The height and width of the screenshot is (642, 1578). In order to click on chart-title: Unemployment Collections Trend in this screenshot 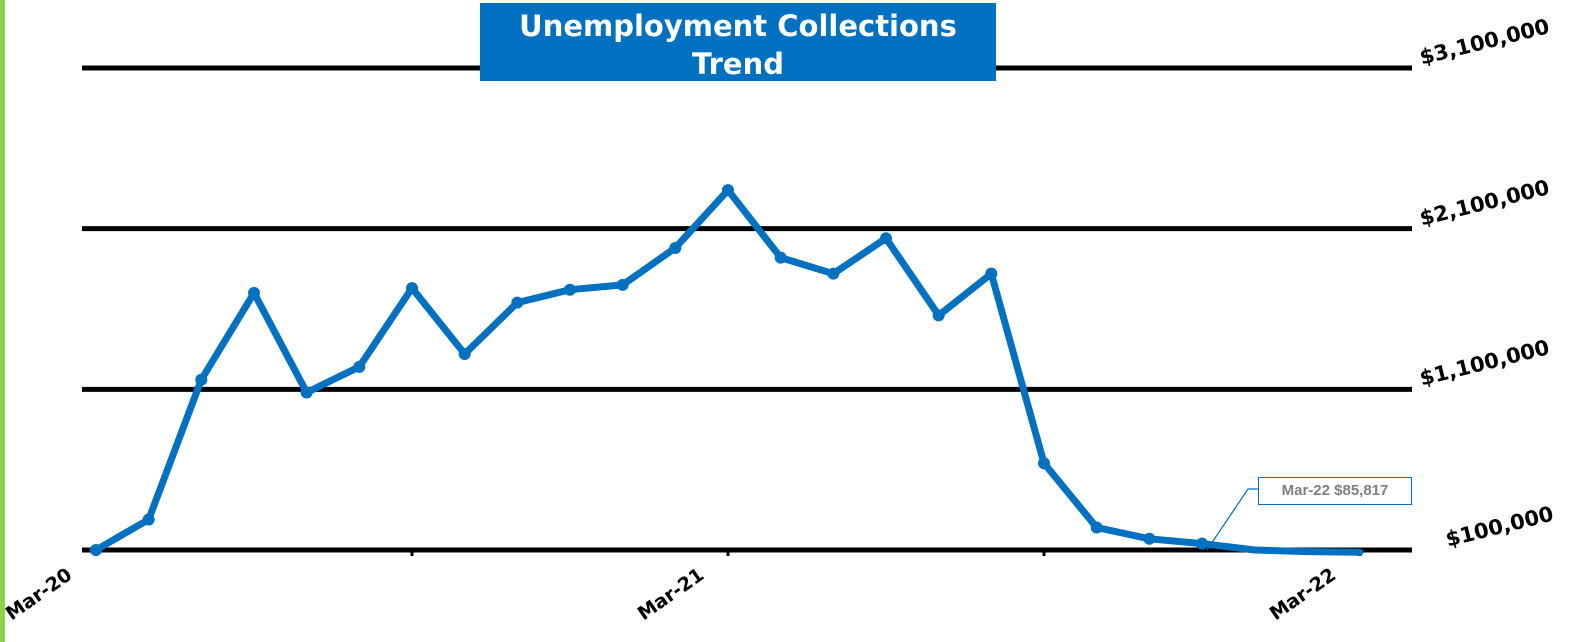, I will do `click(738, 45)`.